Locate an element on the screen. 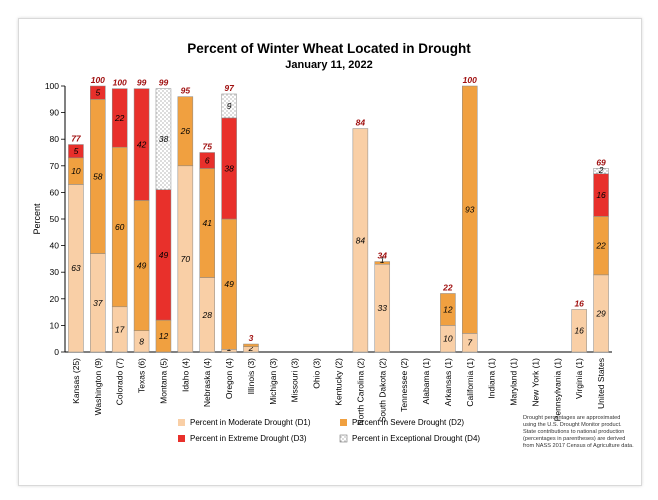  category-label: Colorado (7) is located at coordinates (120, 381).